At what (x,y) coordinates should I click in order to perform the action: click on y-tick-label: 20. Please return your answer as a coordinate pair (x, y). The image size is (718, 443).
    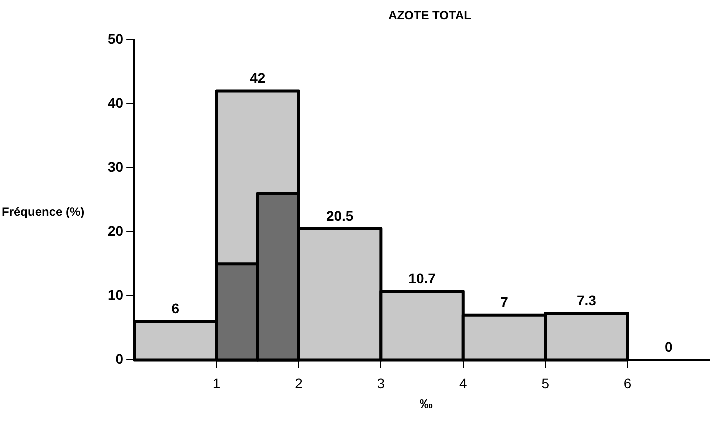
    Looking at the image, I should click on (116, 230).